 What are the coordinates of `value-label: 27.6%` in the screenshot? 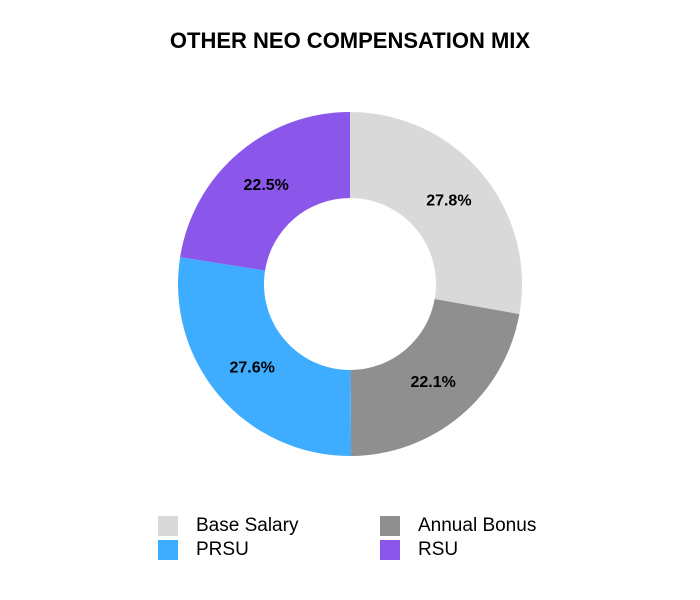 It's located at (251, 367).